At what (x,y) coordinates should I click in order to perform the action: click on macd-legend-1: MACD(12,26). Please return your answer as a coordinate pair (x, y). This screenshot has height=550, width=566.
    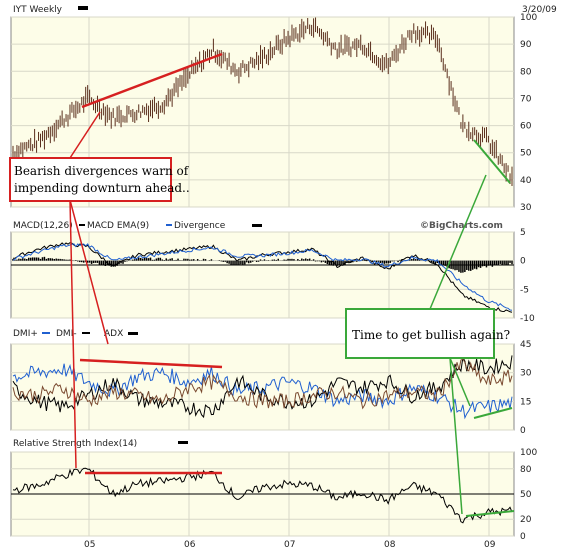
    Looking at the image, I should click on (43, 226).